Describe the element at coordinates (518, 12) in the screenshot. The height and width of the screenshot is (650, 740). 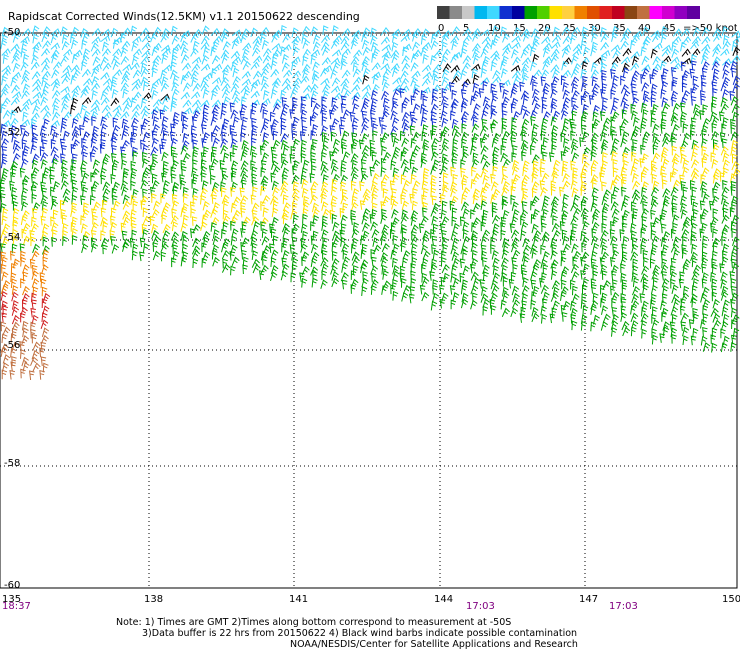
I see `legend-swatch` at that location.